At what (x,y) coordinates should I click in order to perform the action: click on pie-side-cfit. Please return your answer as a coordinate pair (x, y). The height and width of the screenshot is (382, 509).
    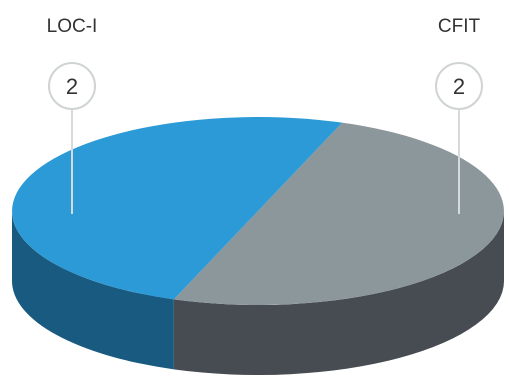
    Looking at the image, I should click on (93, 290).